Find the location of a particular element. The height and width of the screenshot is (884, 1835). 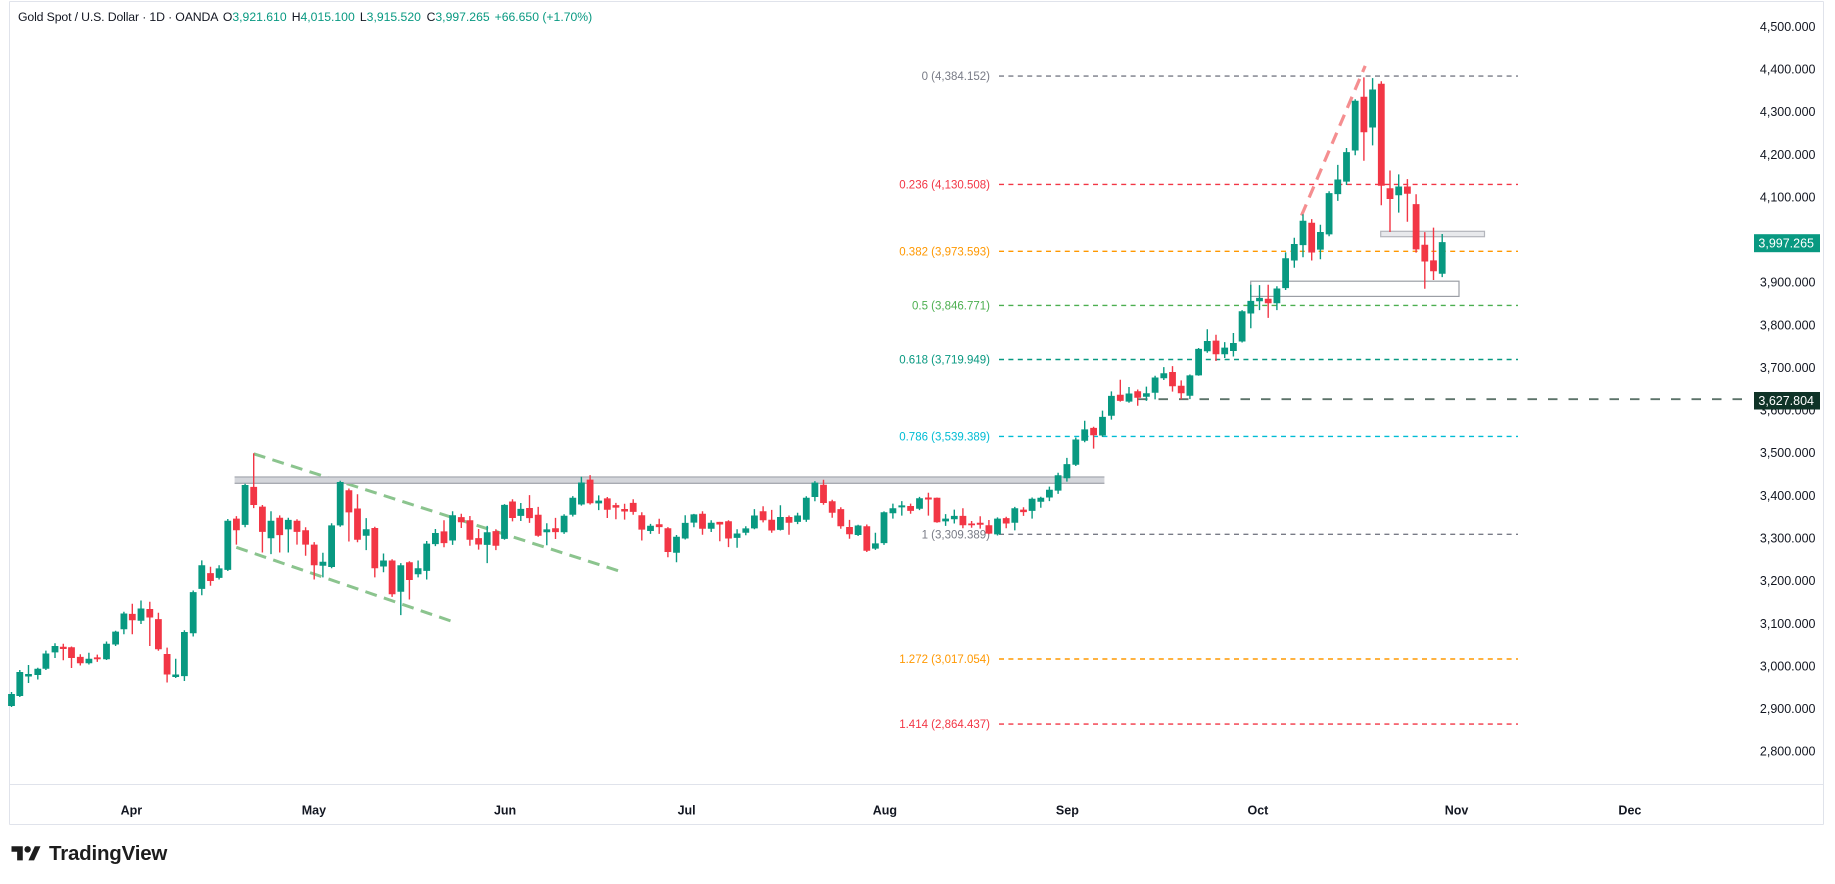

svg-text: 0.382 (3,973.593) is located at coordinates (944, 252).